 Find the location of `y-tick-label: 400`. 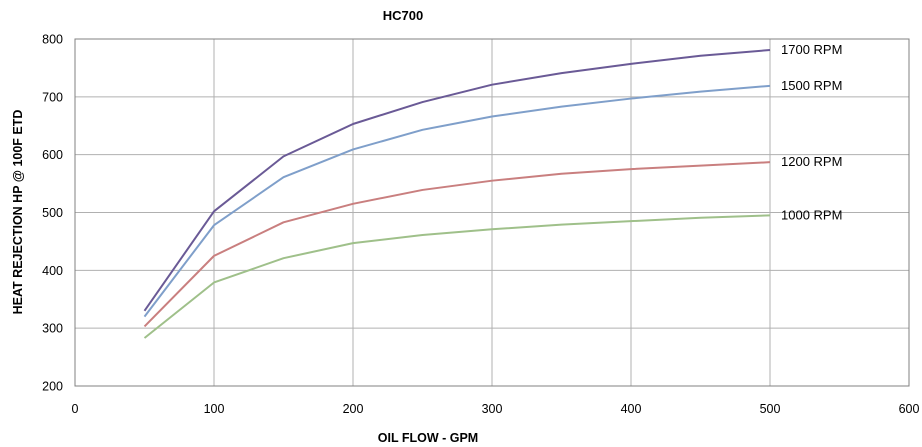

y-tick-label: 400 is located at coordinates (52, 271).